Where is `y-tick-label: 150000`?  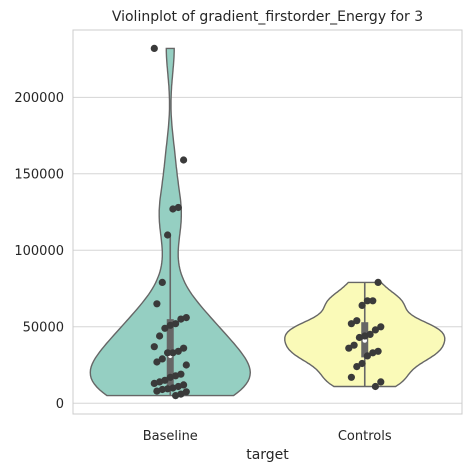
y-tick-label: 150000 is located at coordinates (39, 174).